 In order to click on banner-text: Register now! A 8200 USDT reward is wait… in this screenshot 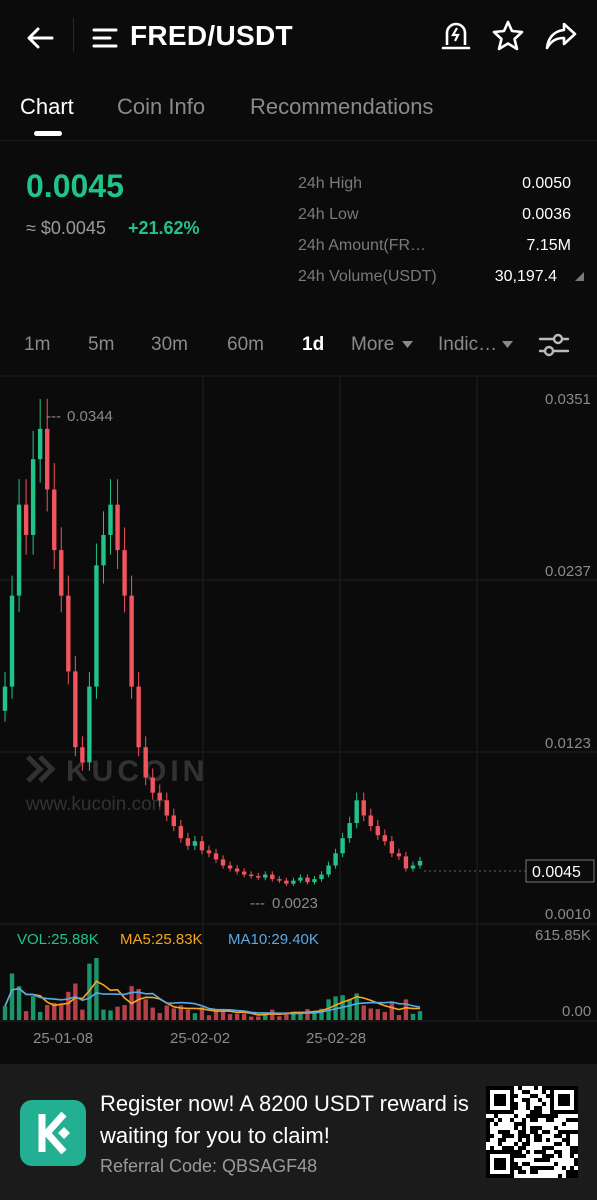, I will do `click(284, 1119)`.